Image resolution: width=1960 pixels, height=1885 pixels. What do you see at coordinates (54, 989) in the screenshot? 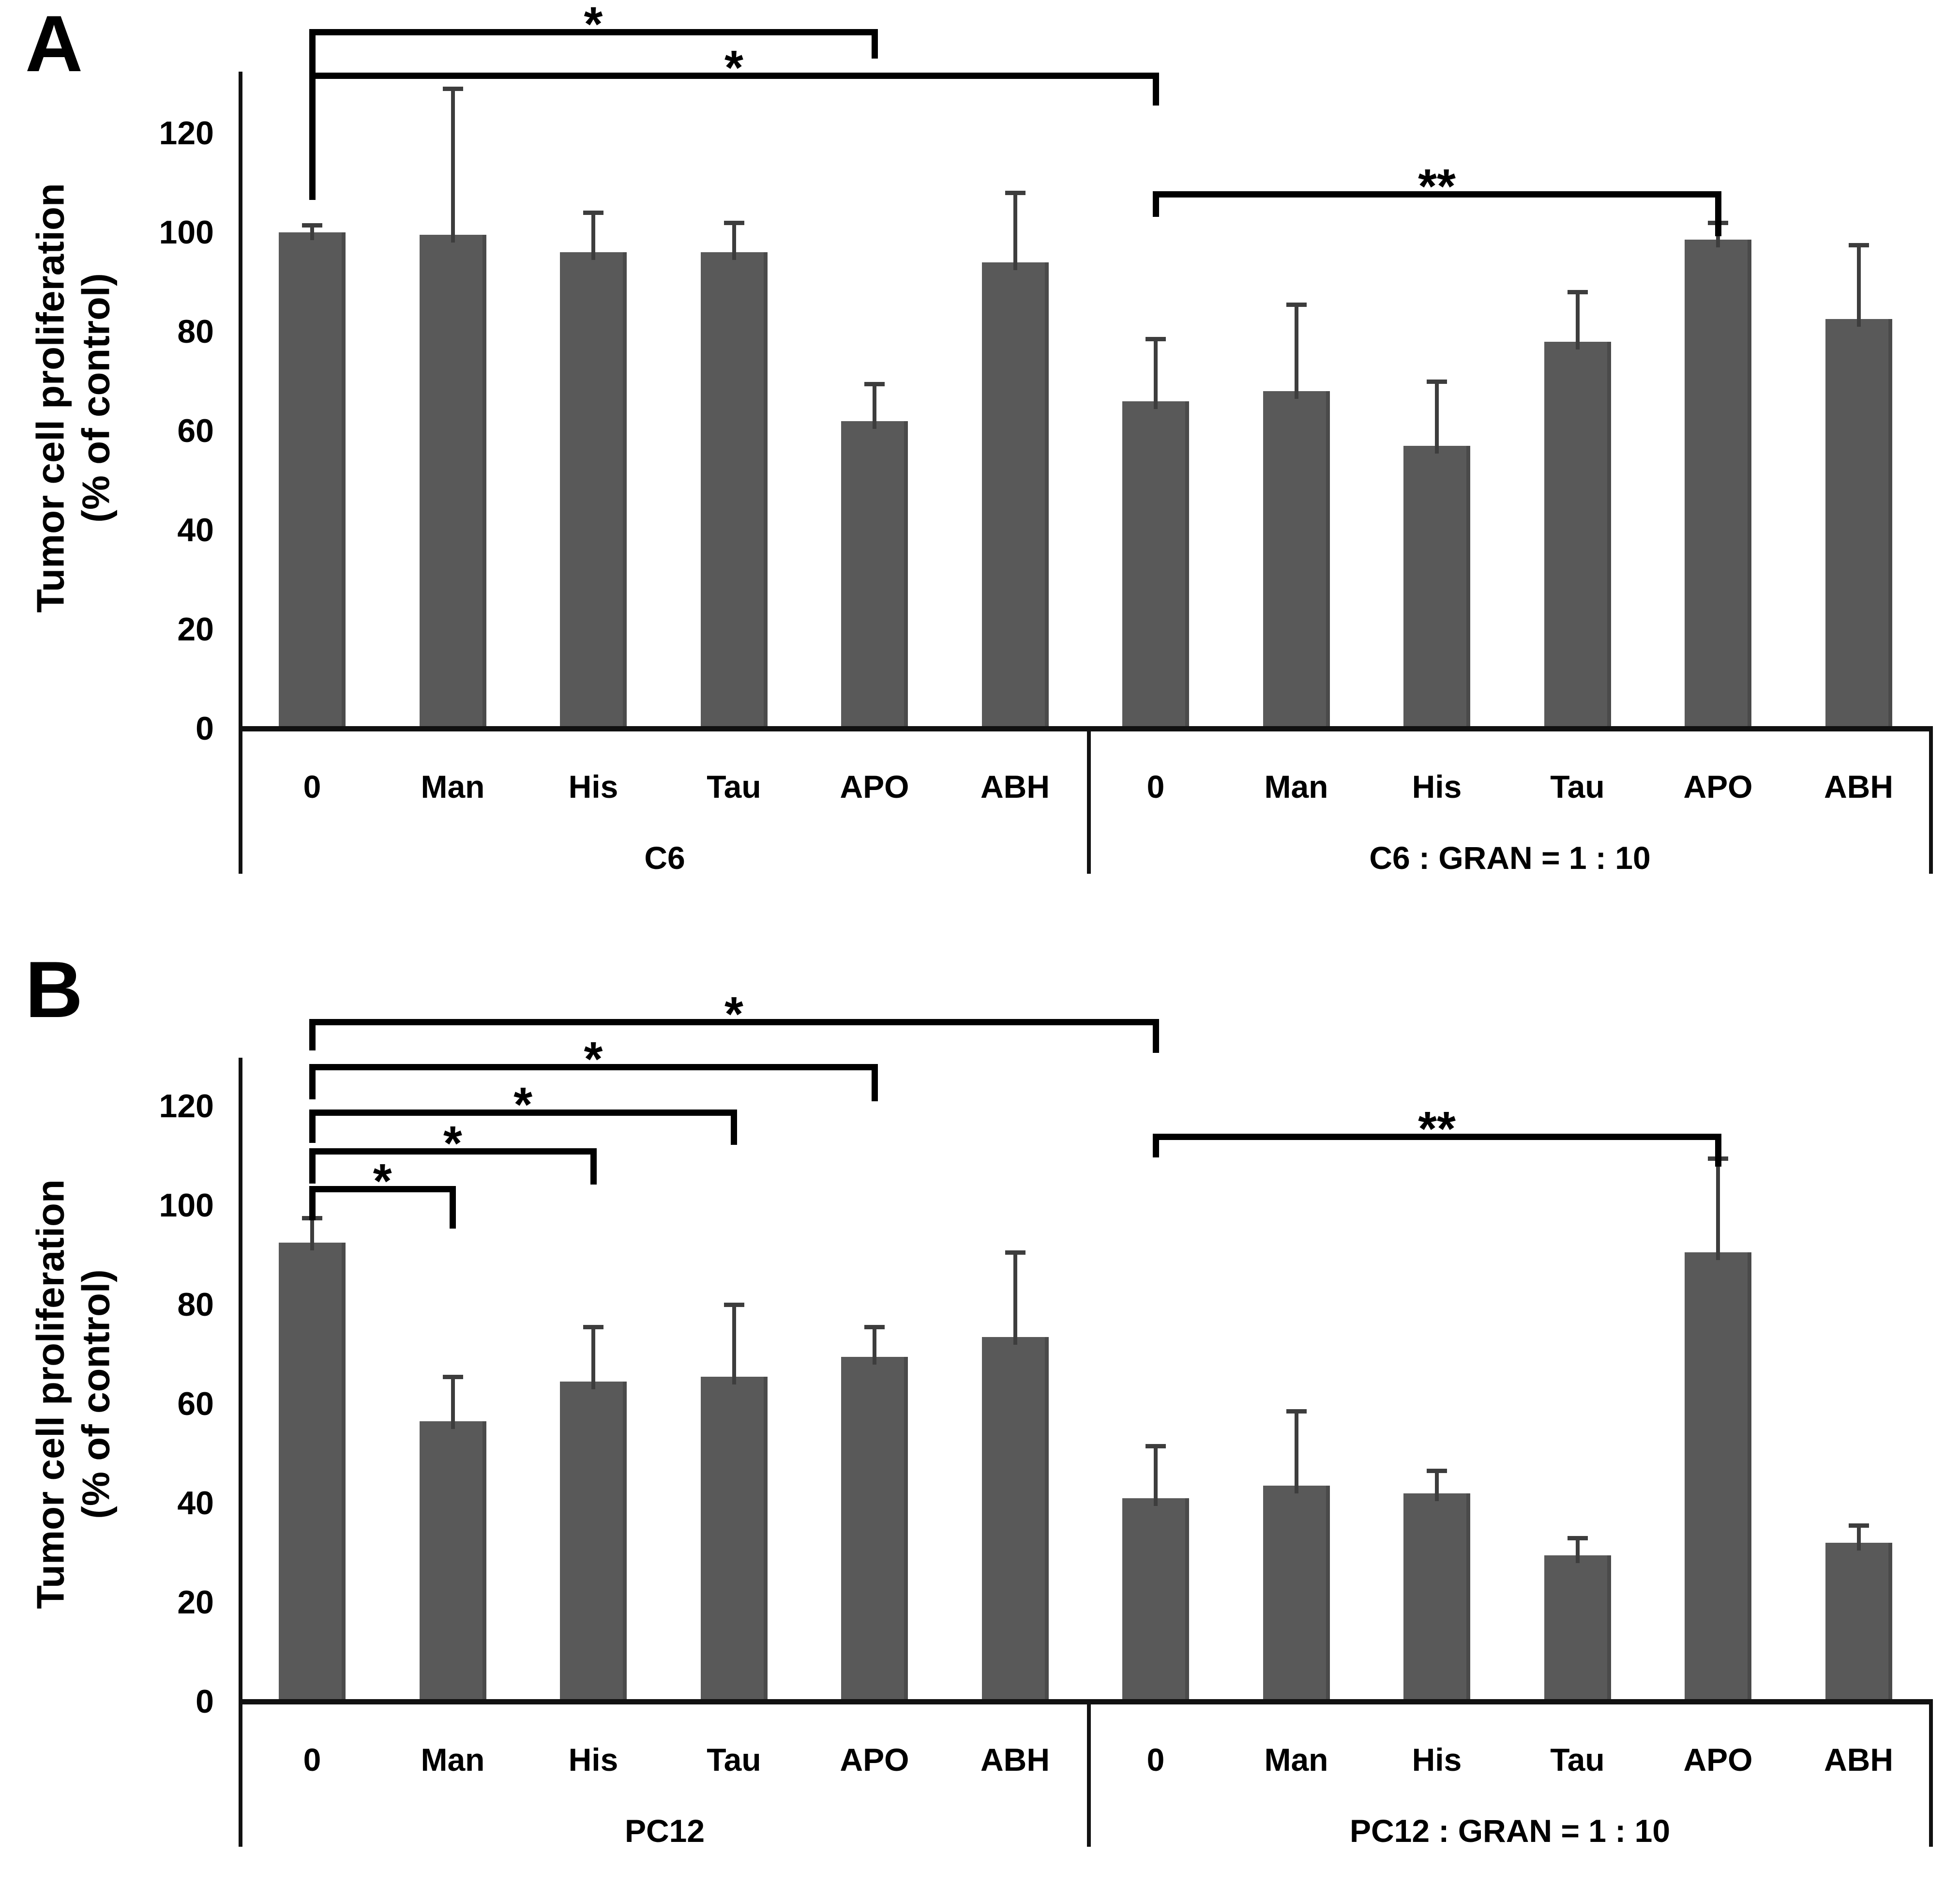
I see `panel-letter: B` at bounding box center [54, 989].